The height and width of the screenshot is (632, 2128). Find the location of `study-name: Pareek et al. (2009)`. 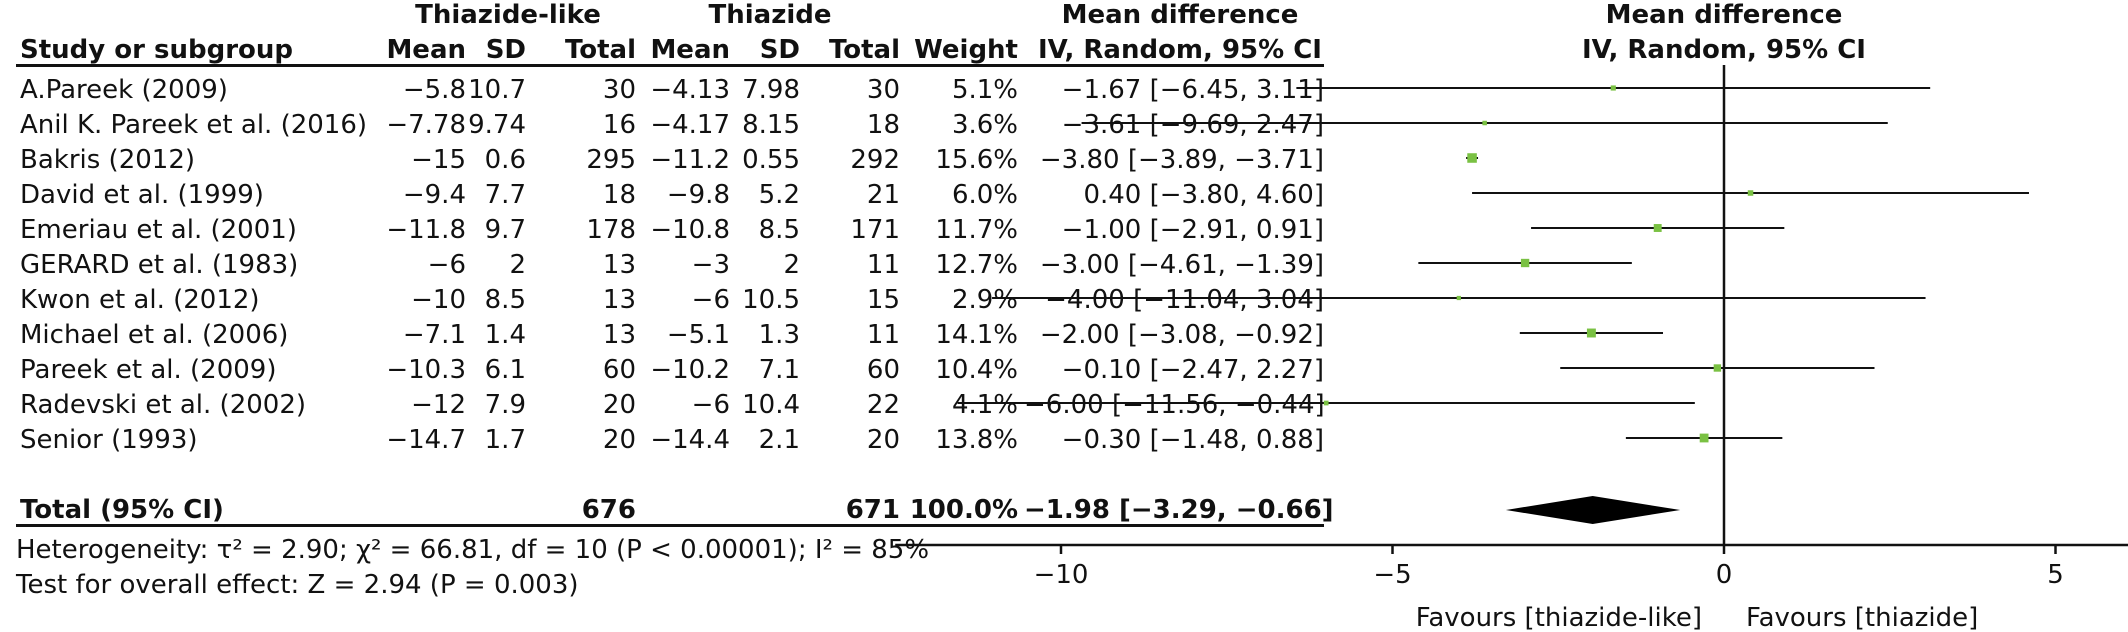

study-name: Pareek et al. (2009) is located at coordinates (148, 370).